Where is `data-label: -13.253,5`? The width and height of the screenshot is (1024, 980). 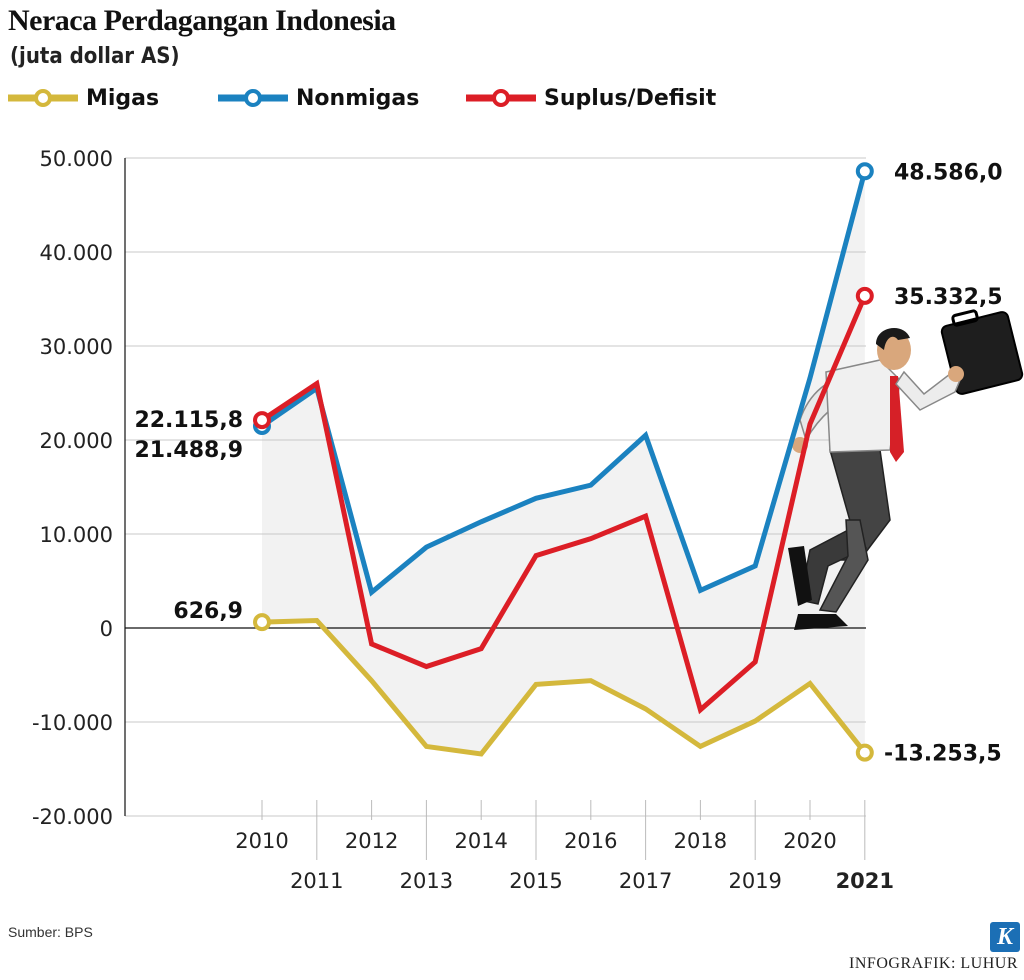 data-label: -13.253,5 is located at coordinates (943, 754).